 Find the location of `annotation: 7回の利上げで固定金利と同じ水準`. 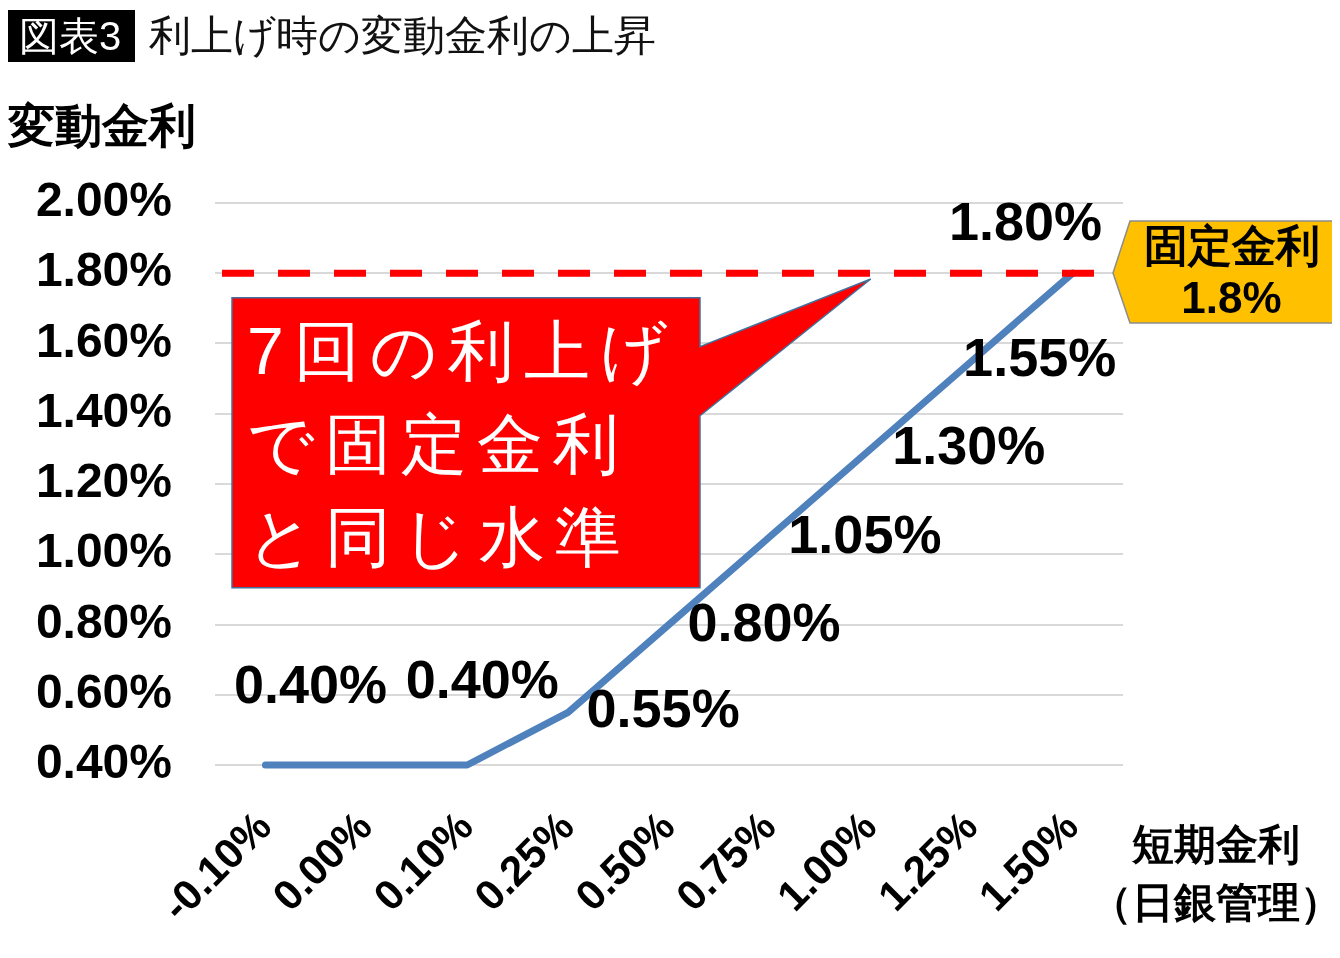

annotation: 7回の利上げで固定金利と同じ水準 is located at coordinates (463, 444).